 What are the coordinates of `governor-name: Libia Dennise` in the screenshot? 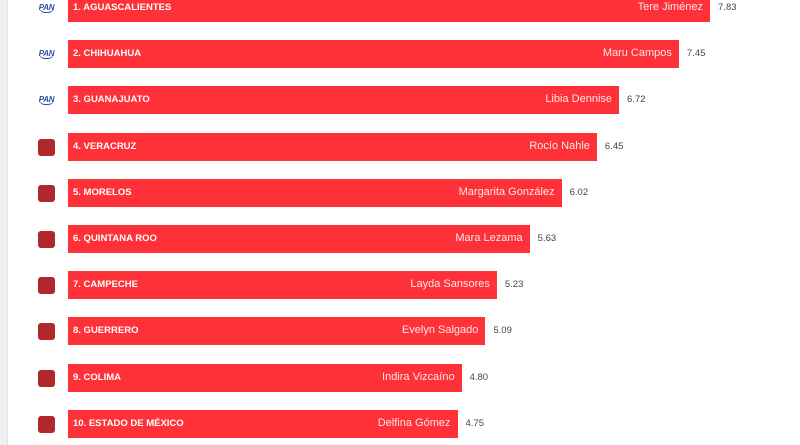 It's located at (579, 99).